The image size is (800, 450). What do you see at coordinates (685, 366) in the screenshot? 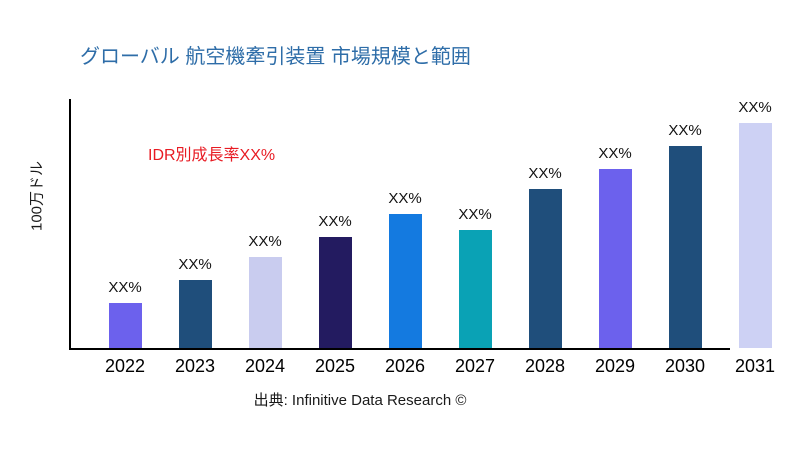
I see `x-tick-label: 2030` at bounding box center [685, 366].